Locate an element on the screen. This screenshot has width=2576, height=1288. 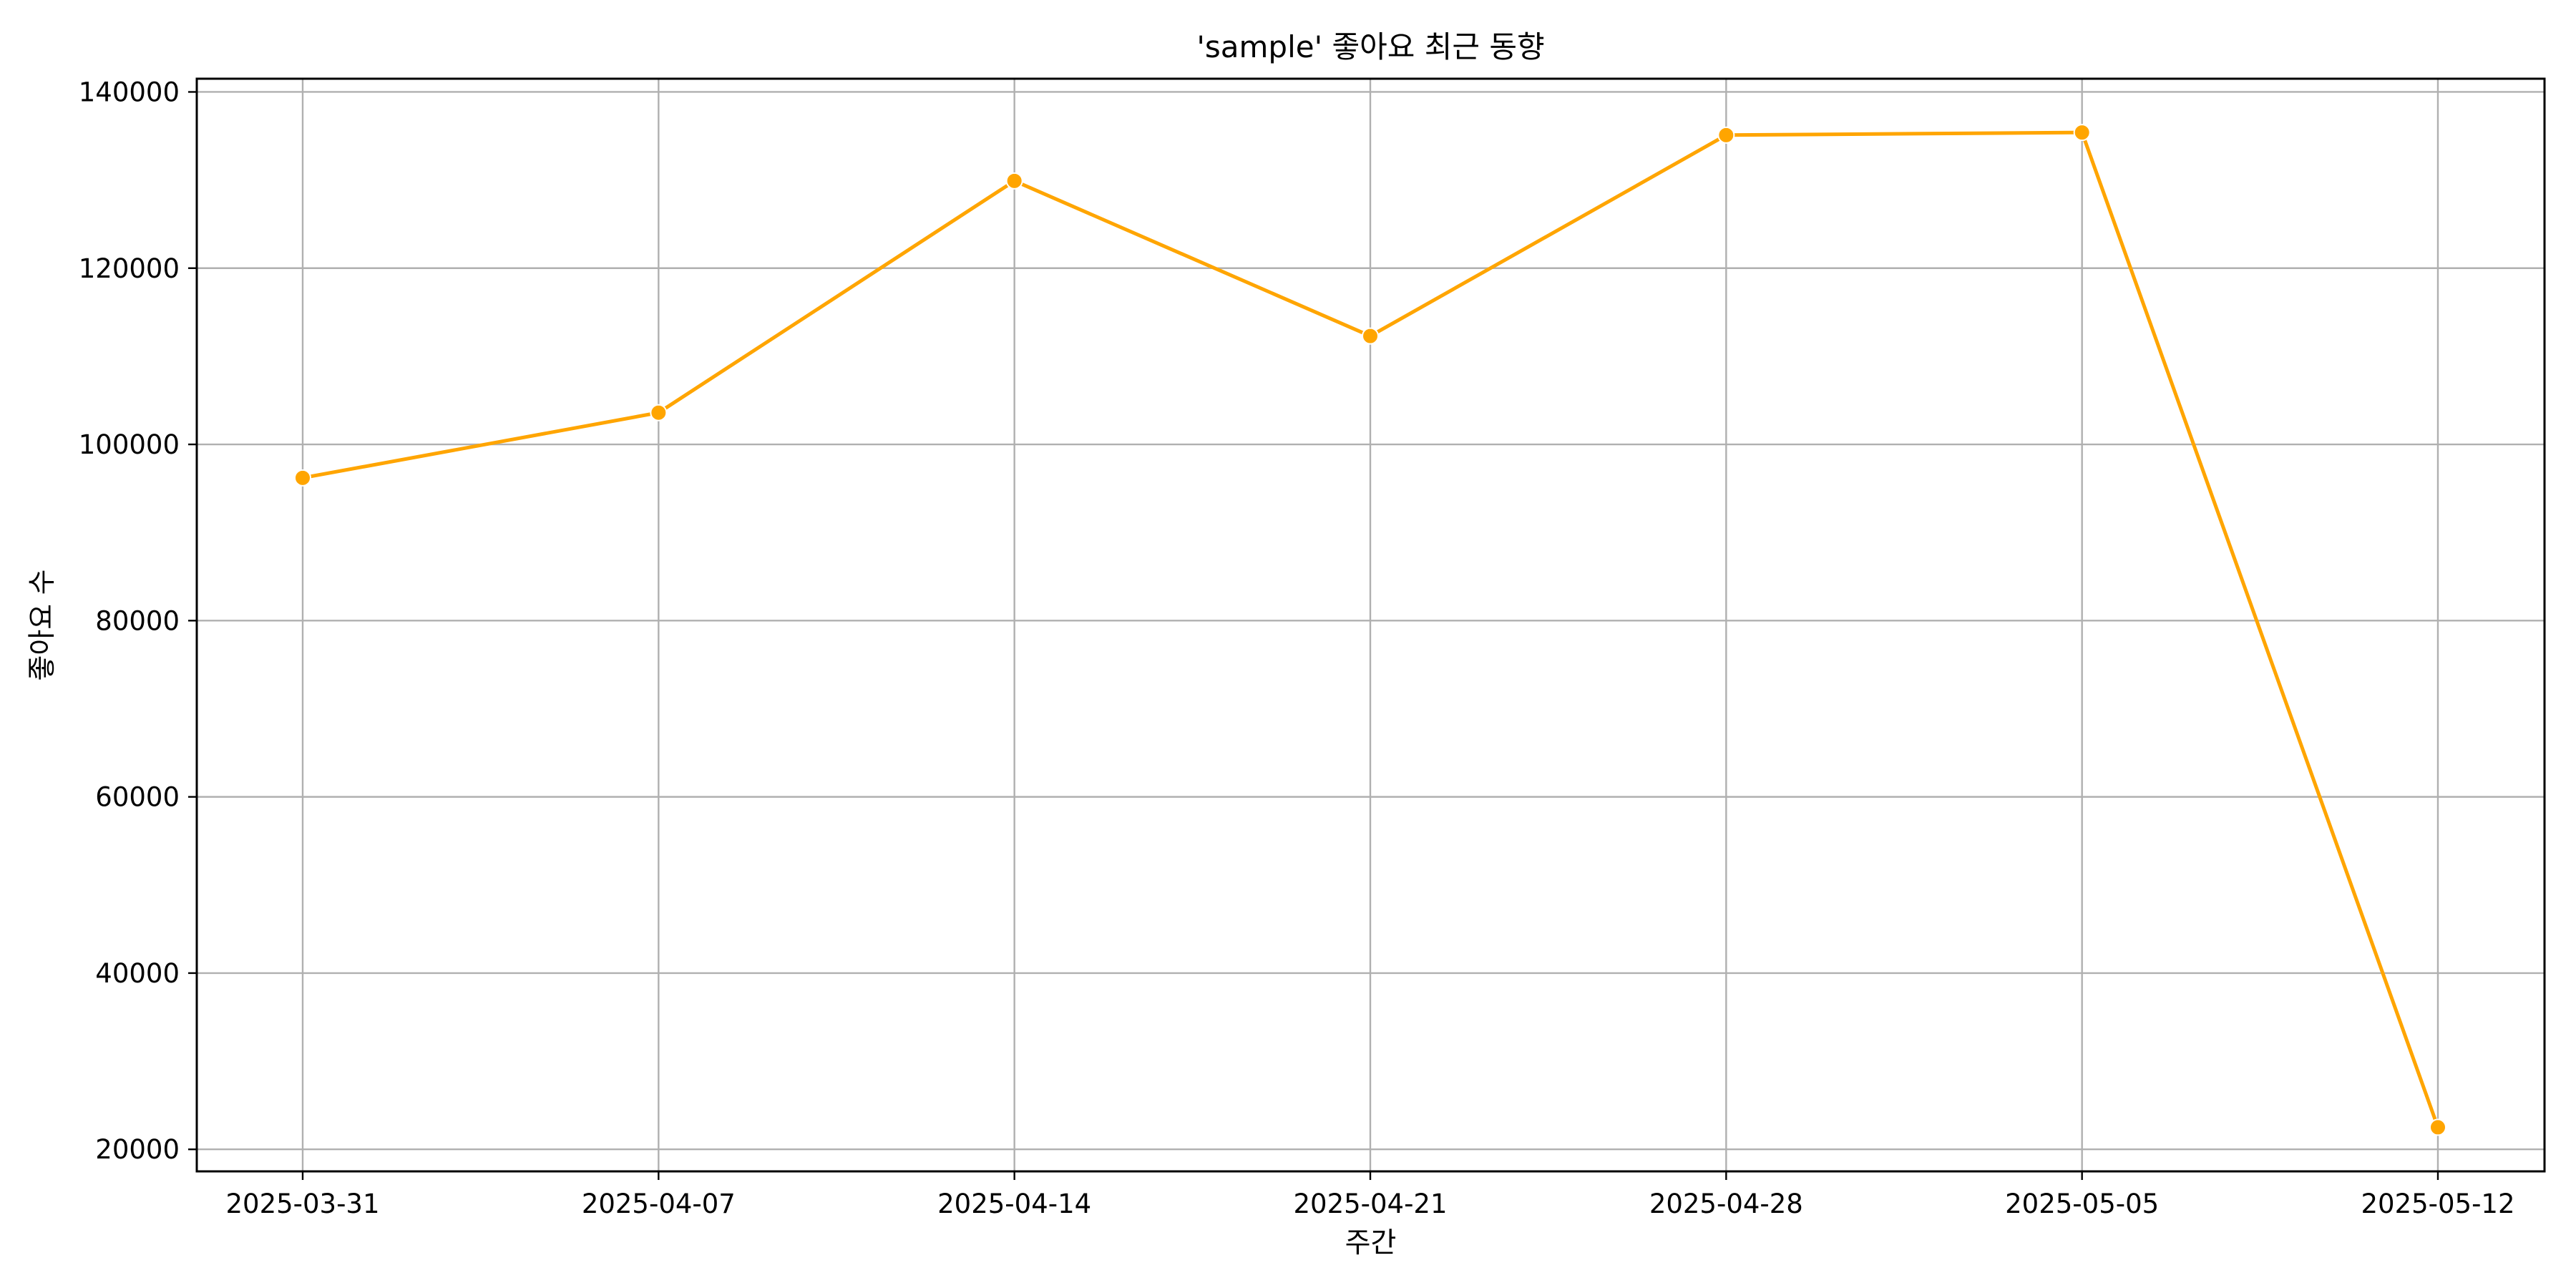
x-tick-label: 2025-04-14 is located at coordinates (1014, 1204).